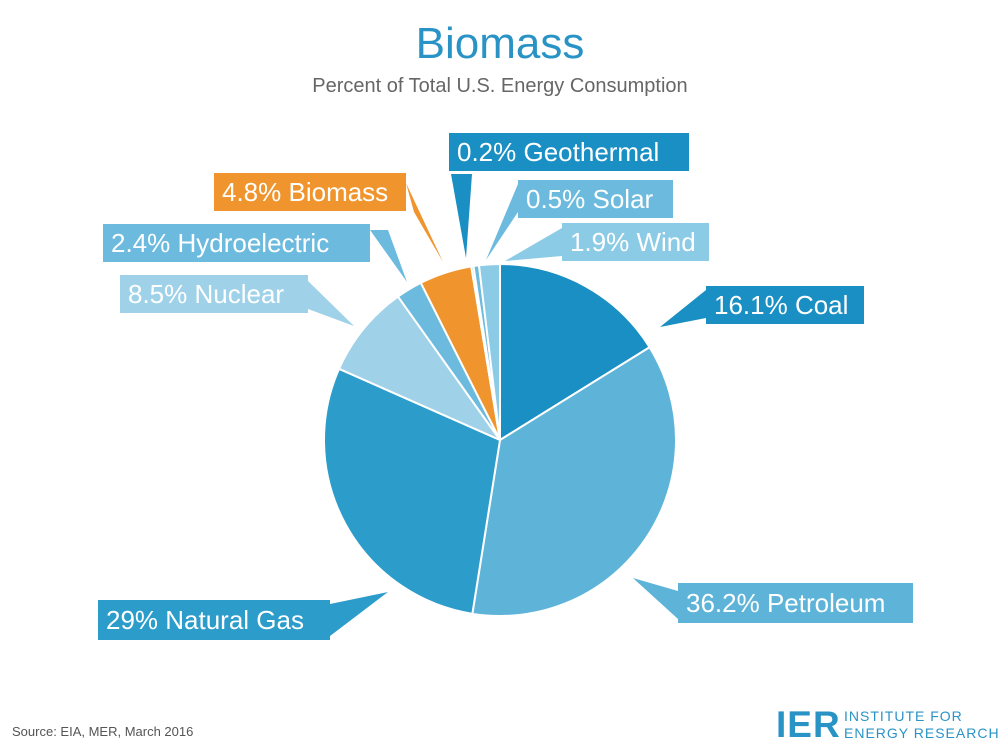 The image size is (1000, 750). I want to click on data-label-natural-gas: 29% Natural Gas, so click(205, 620).